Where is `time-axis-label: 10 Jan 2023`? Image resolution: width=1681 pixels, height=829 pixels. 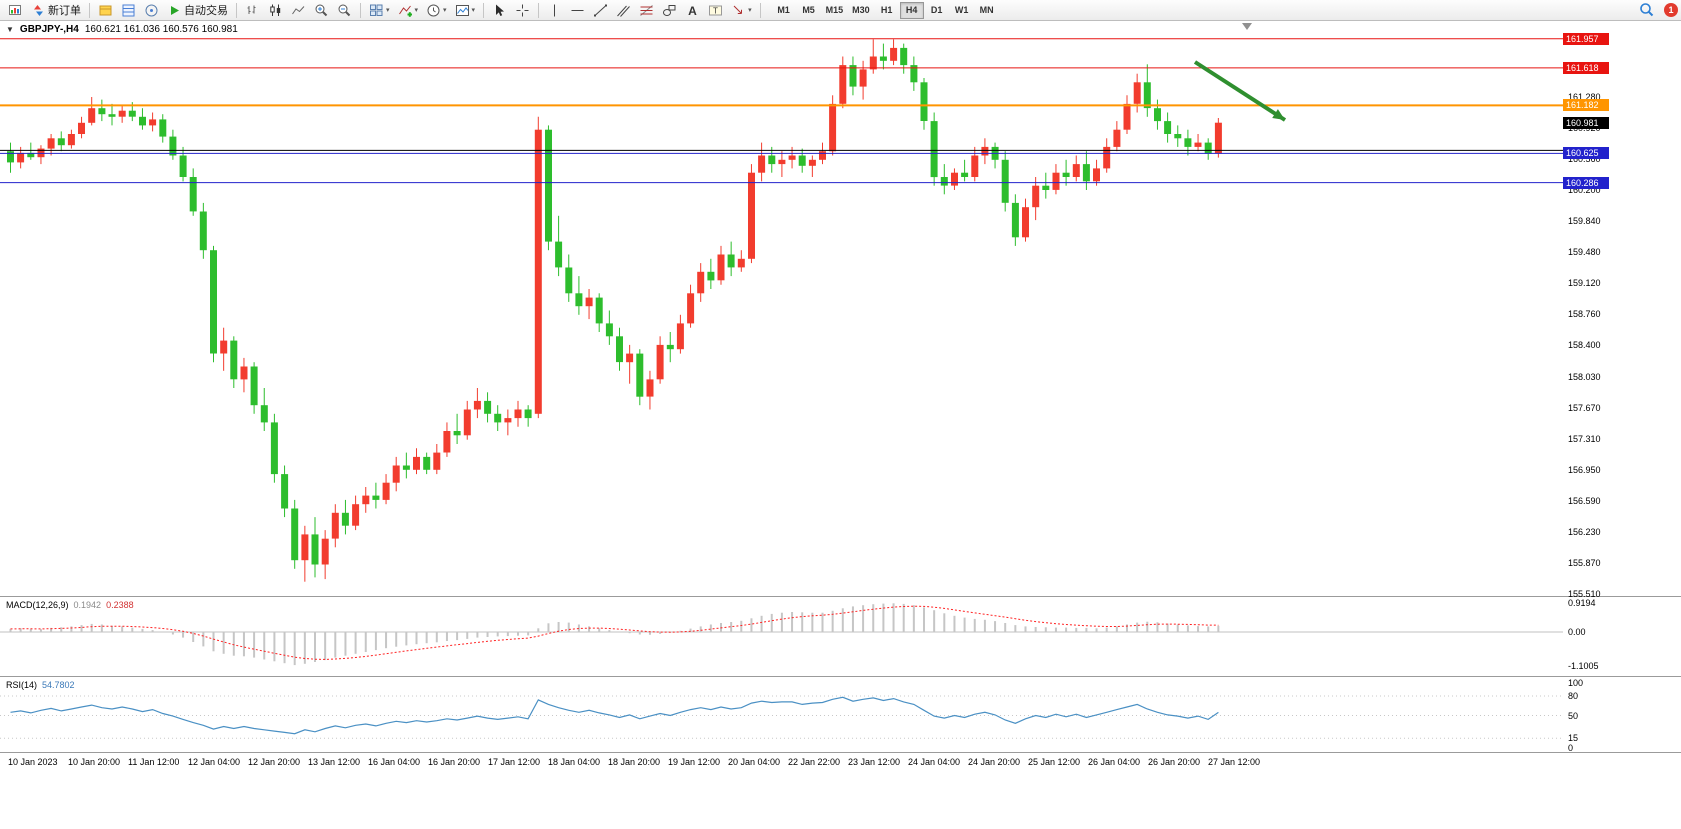
time-axis-label: 10 Jan 2023 is located at coordinates (33, 762).